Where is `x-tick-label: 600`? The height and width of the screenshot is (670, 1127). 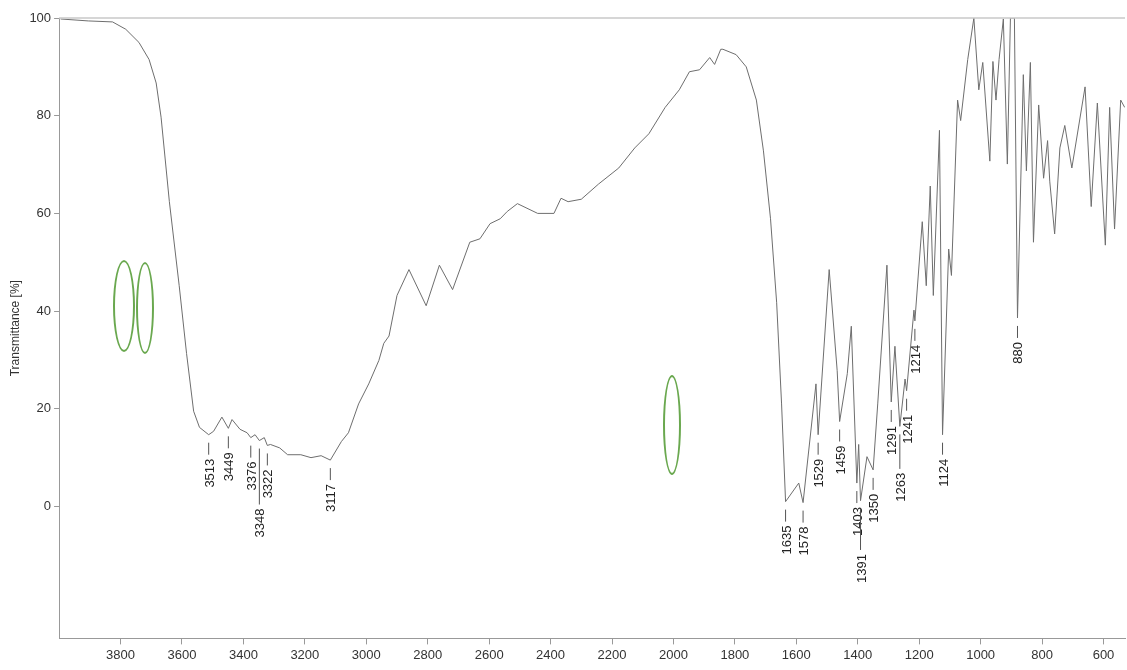 x-tick-label: 600 is located at coordinates (1103, 654).